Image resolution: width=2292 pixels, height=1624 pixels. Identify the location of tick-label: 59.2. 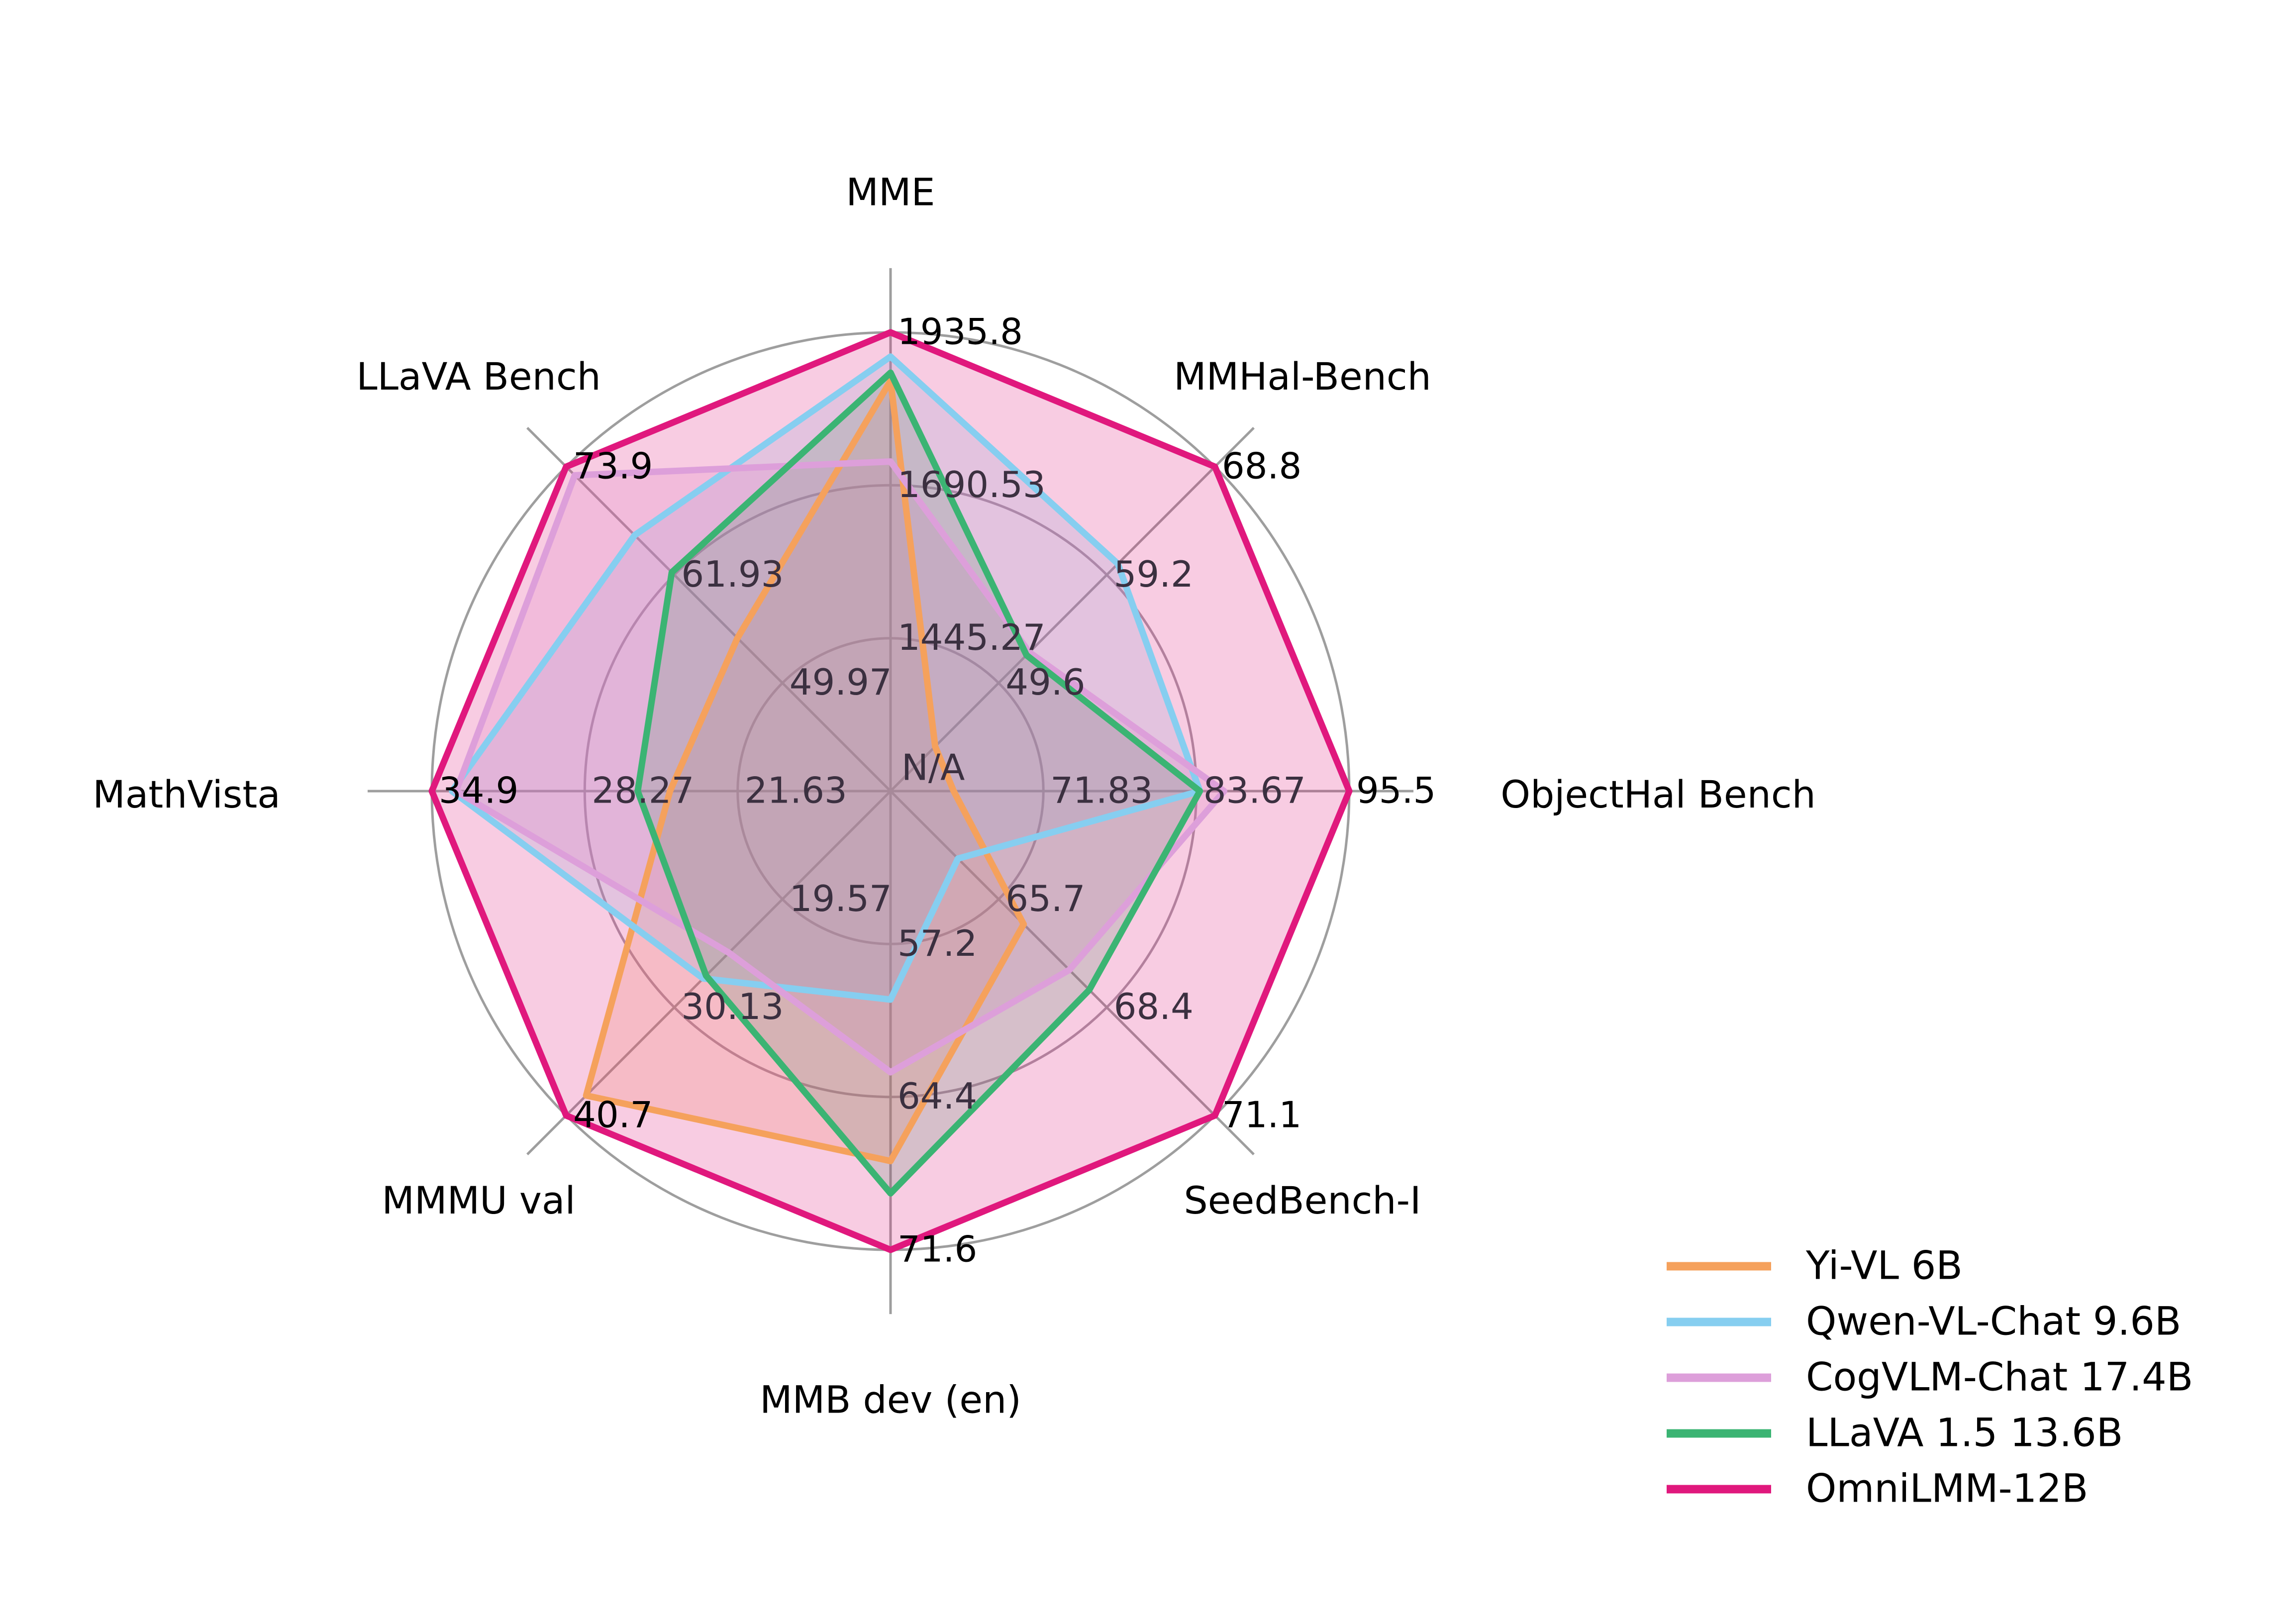
(1154, 574).